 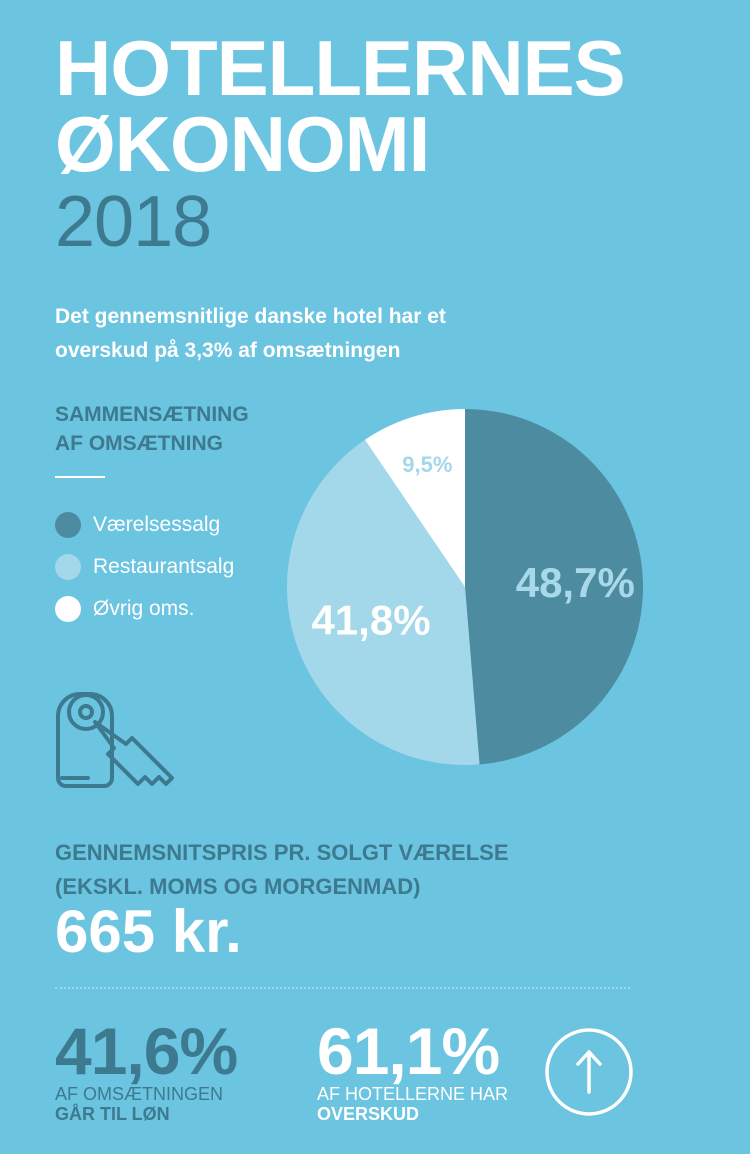 I want to click on legend-label-rooms: Værelsessalg, so click(x=157, y=524).